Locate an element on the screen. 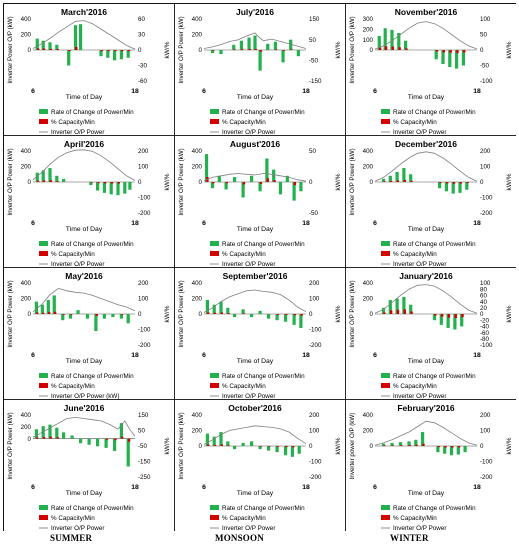 The width and height of the screenshot is (519, 550). y2-axis-label: kW/% is located at coordinates (167, 49).